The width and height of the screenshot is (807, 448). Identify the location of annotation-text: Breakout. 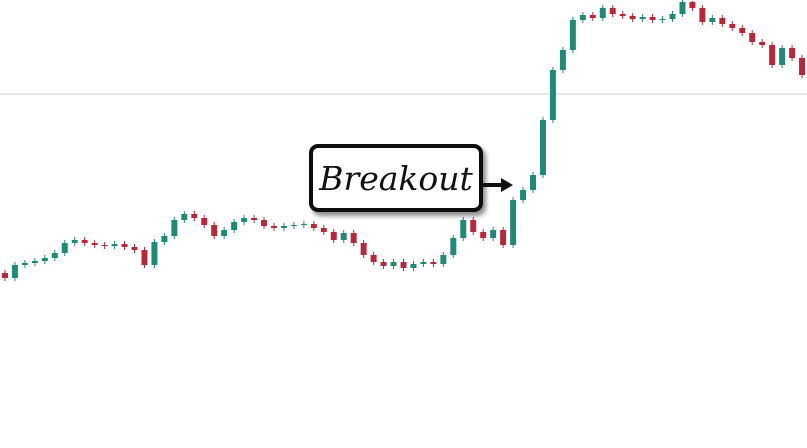
(395, 178).